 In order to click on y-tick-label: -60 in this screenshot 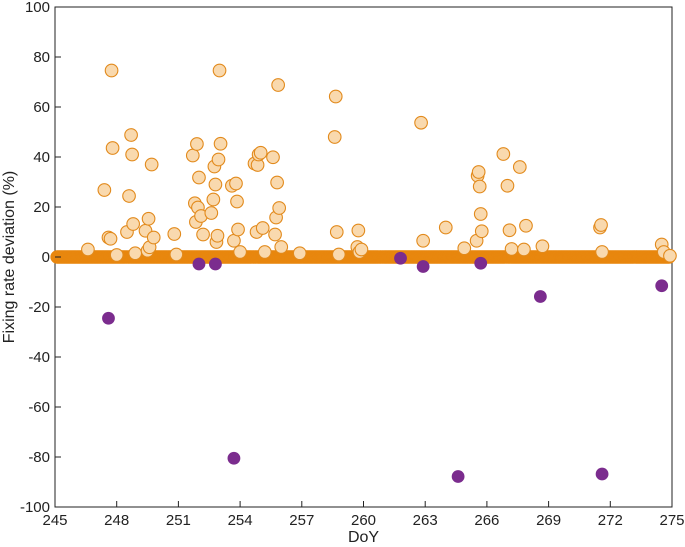, I will do `click(39, 407)`.